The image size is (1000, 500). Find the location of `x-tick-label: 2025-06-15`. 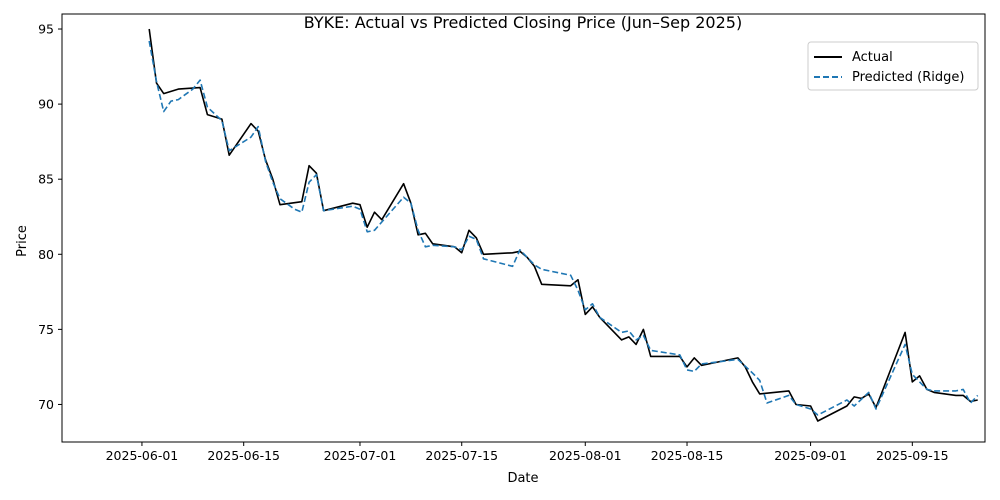

x-tick-label: 2025-06-15 is located at coordinates (243, 455).